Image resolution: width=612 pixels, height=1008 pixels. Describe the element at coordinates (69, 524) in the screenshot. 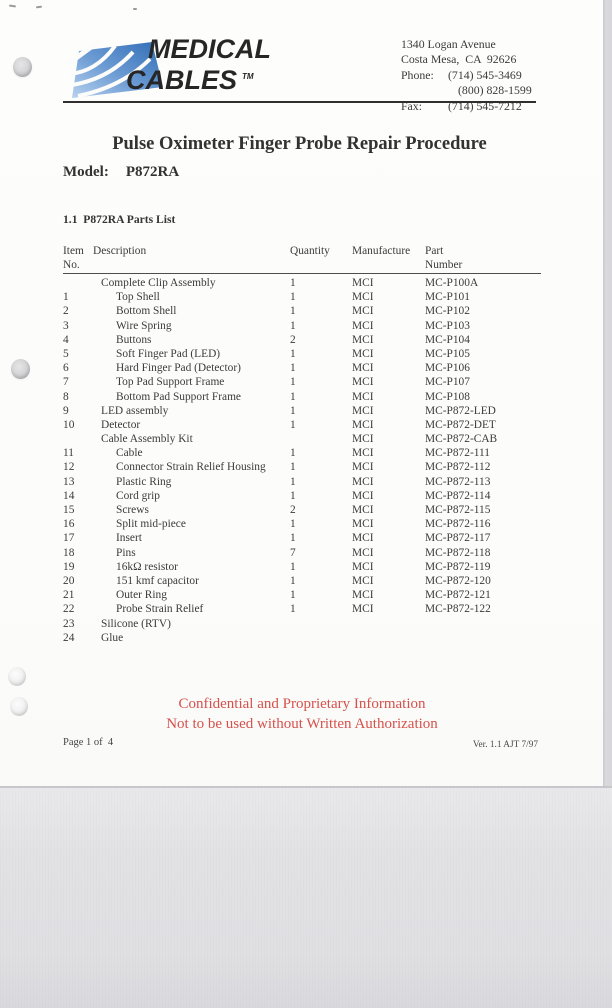

I see `cell-item-no: 16` at that location.